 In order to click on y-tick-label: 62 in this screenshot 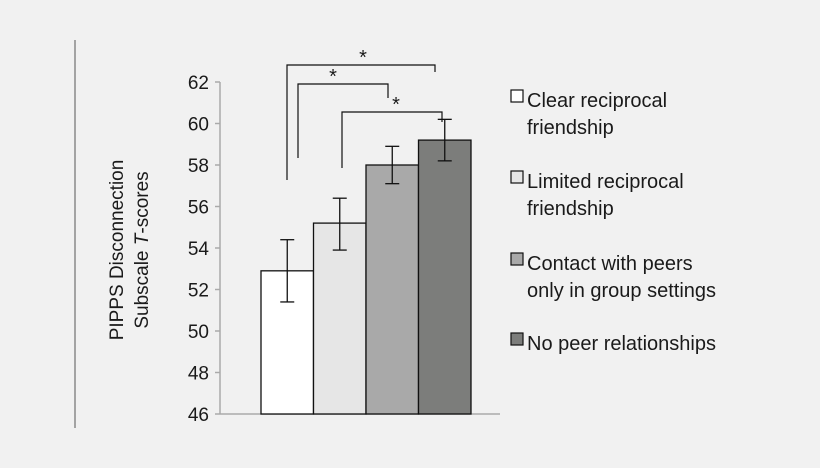, I will do `click(198, 83)`.